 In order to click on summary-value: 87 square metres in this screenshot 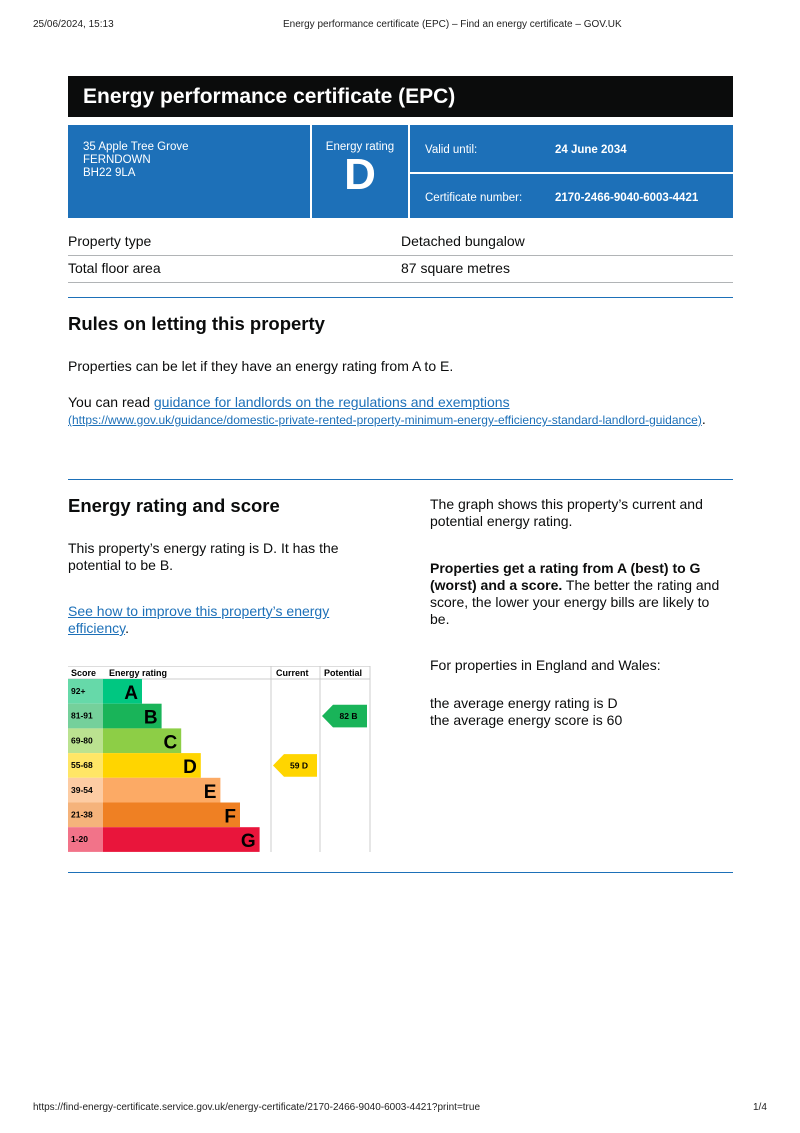, I will do `click(455, 268)`.